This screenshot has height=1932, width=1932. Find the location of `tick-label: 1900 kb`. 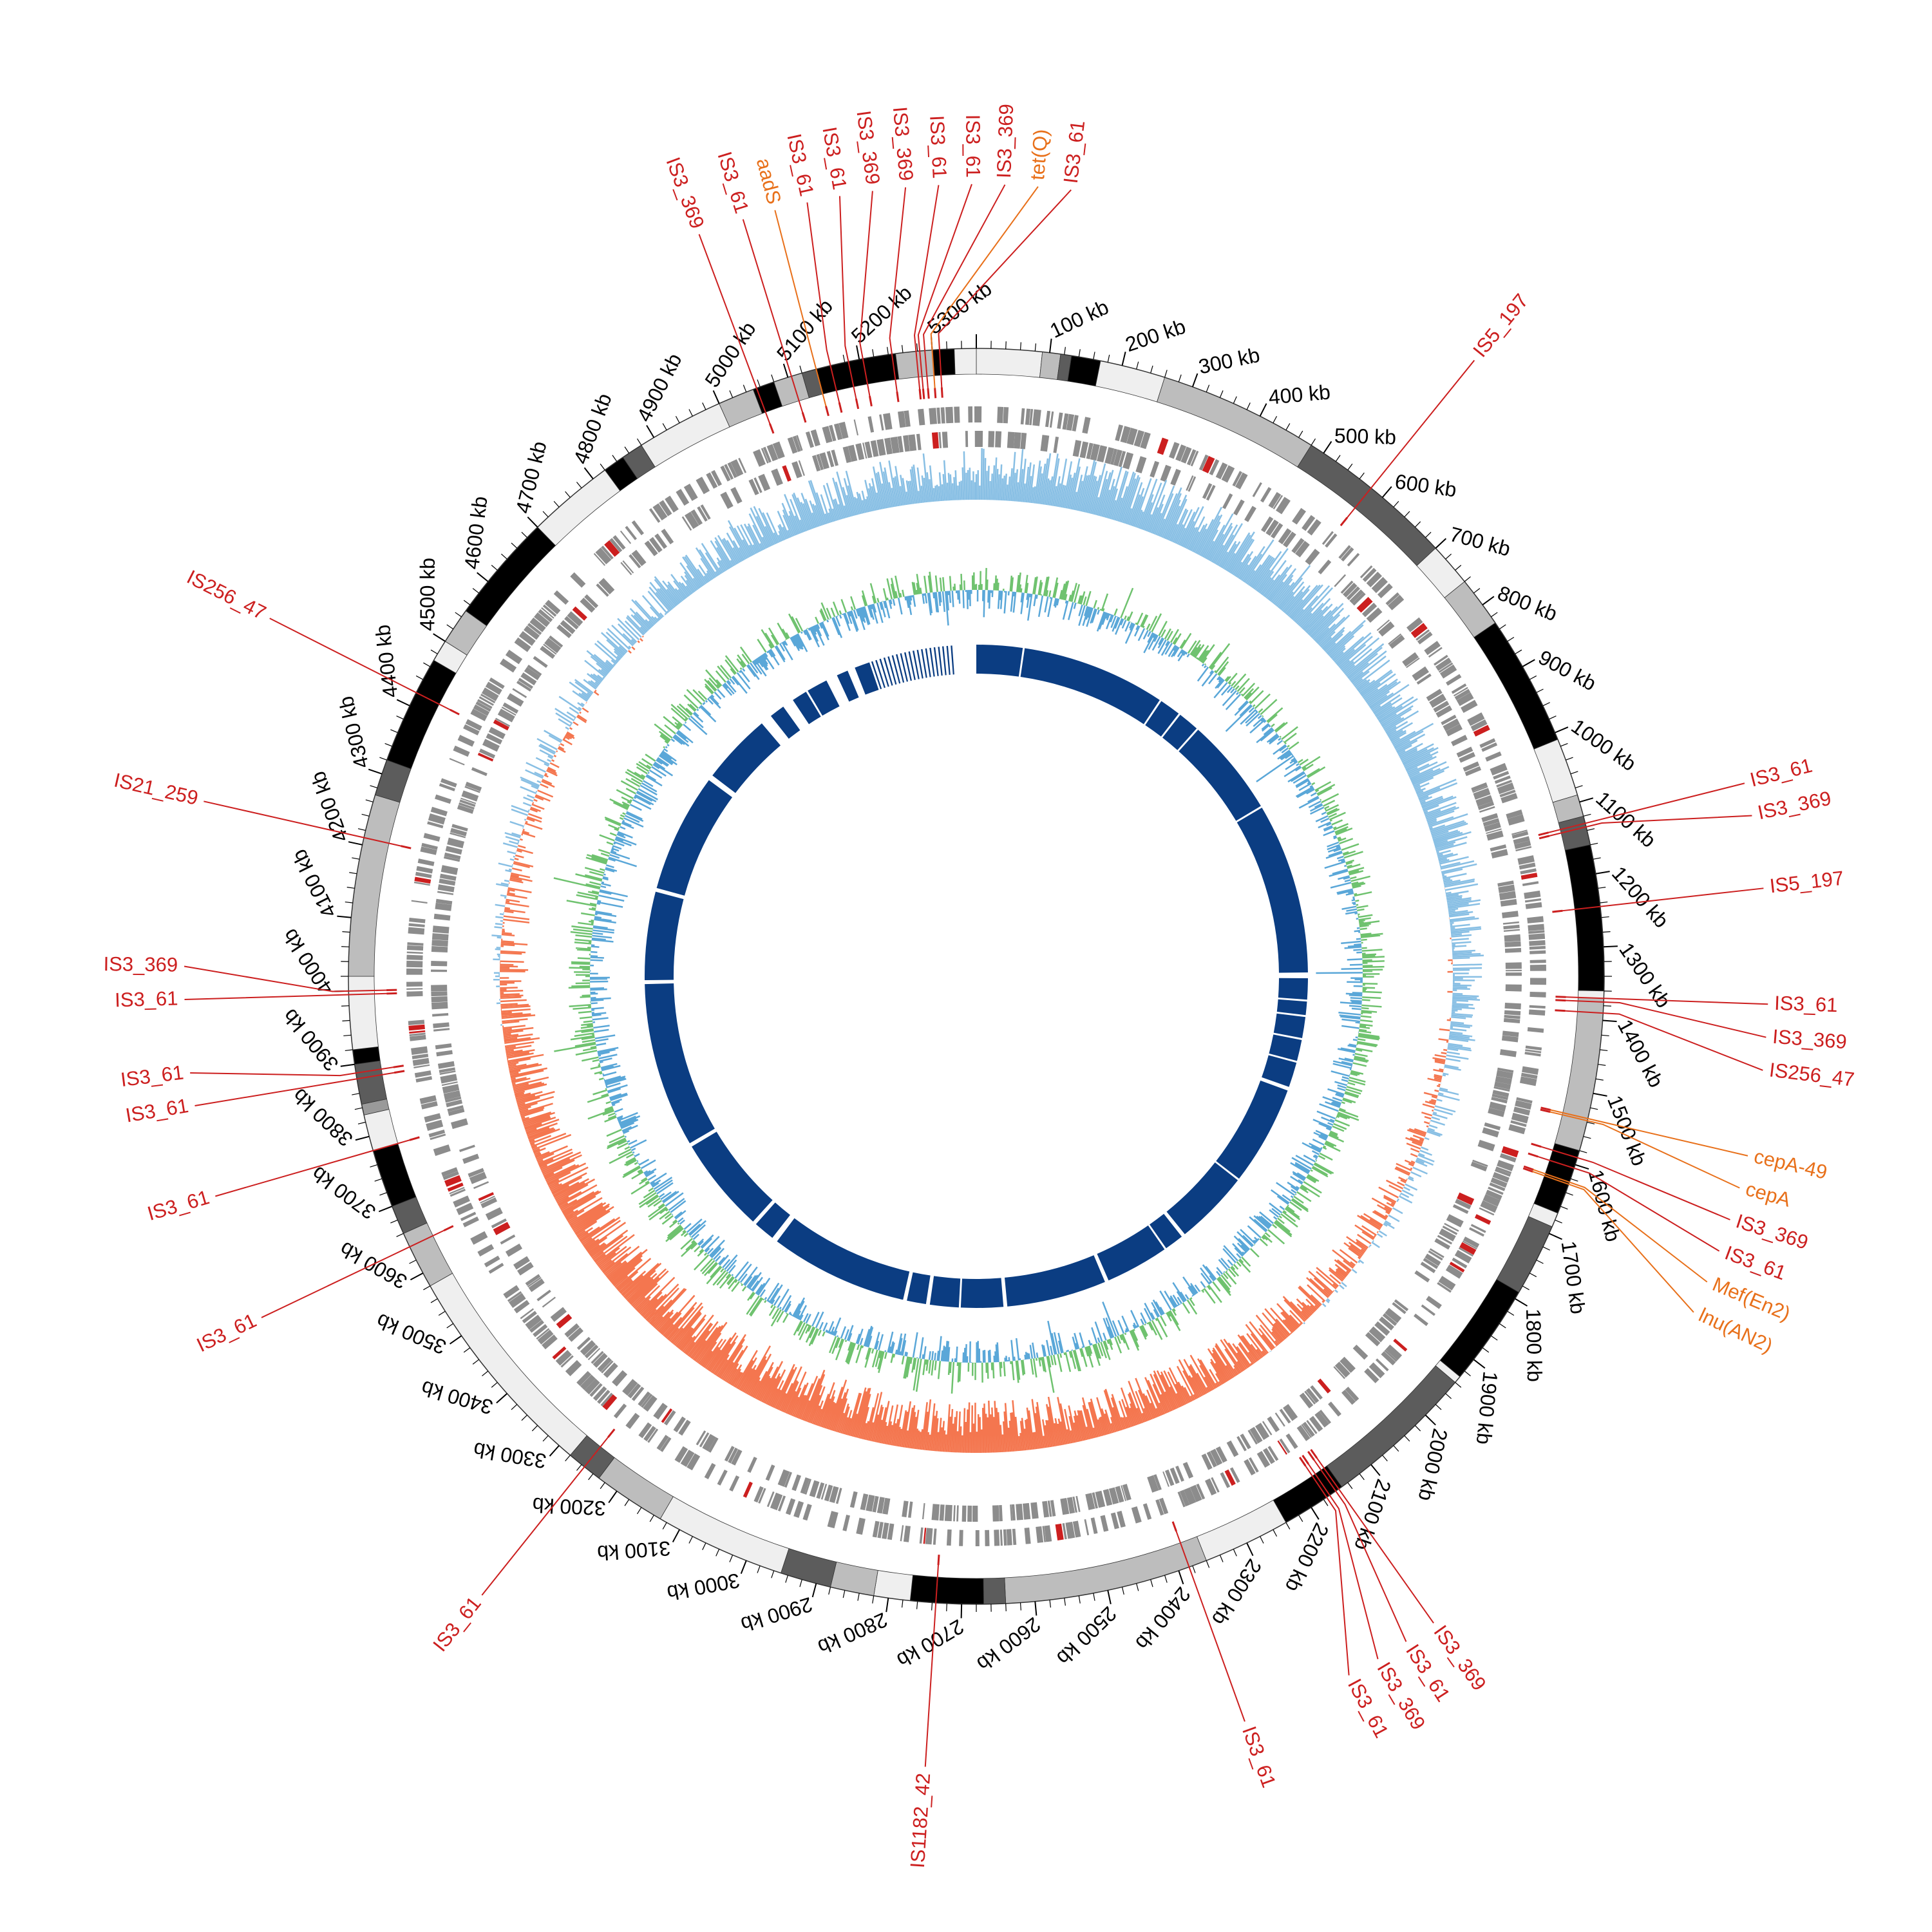

tick-label: 1900 kb is located at coordinates (1487, 1408).